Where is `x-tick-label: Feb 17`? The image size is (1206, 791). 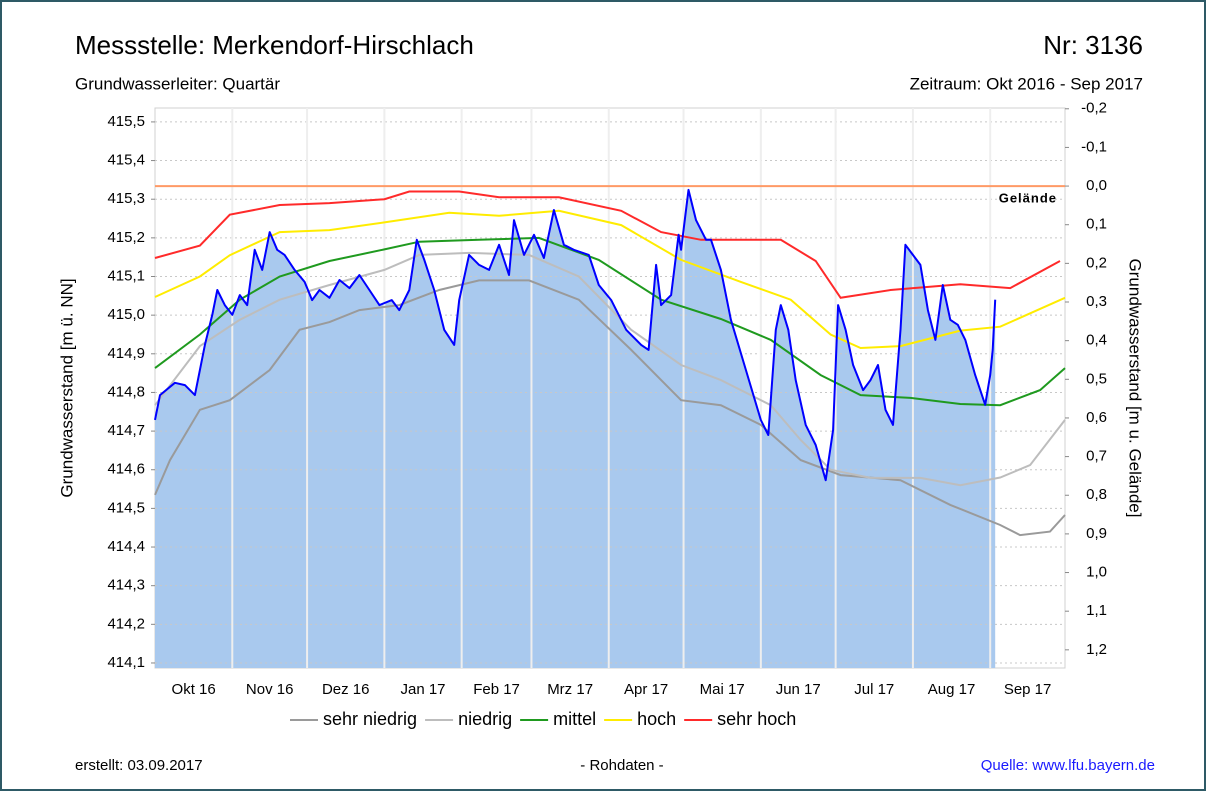
x-tick-label: Feb 17 is located at coordinates (496, 689).